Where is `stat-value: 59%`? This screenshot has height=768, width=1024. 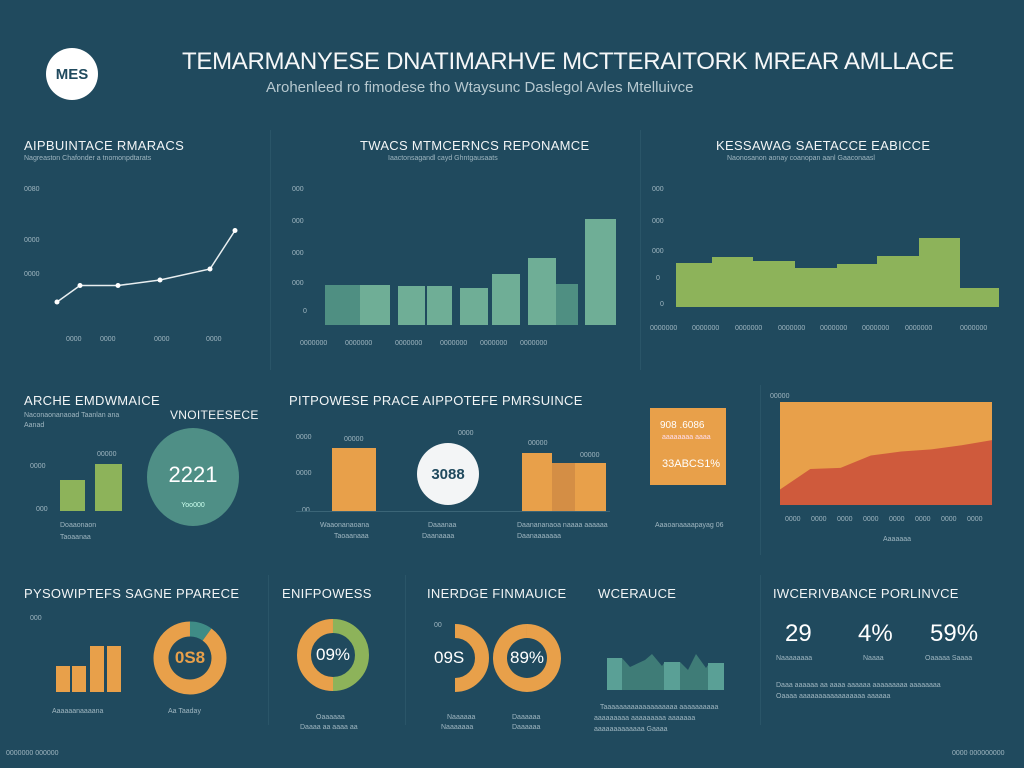
stat-value: 59% is located at coordinates (954, 633).